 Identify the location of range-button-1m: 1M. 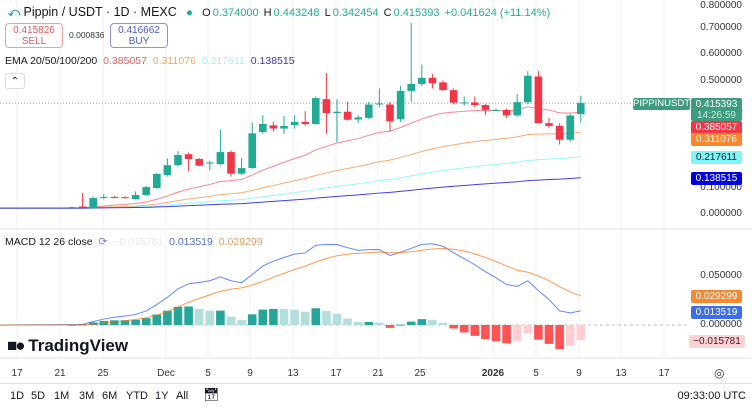
(62, 396).